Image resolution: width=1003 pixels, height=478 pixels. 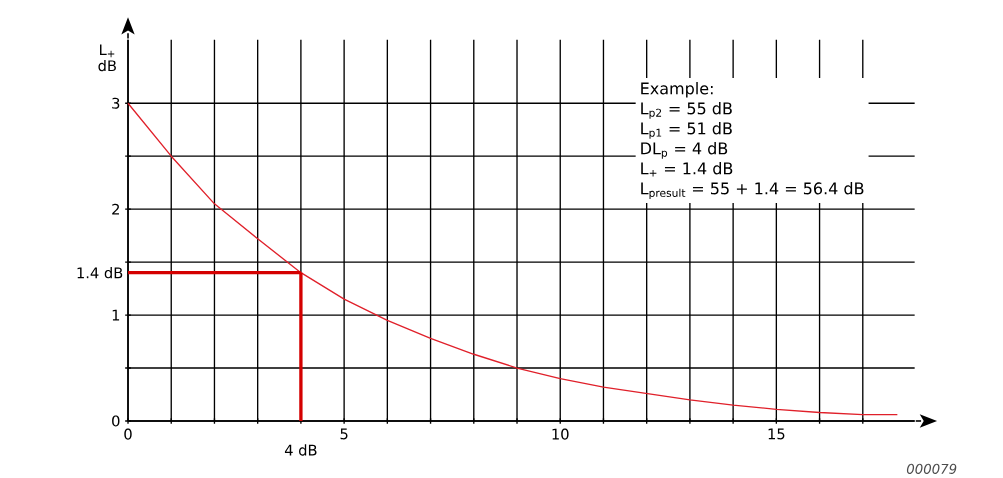 What do you see at coordinates (116, 103) in the screenshot?
I see `y-tick-label: 3` at bounding box center [116, 103].